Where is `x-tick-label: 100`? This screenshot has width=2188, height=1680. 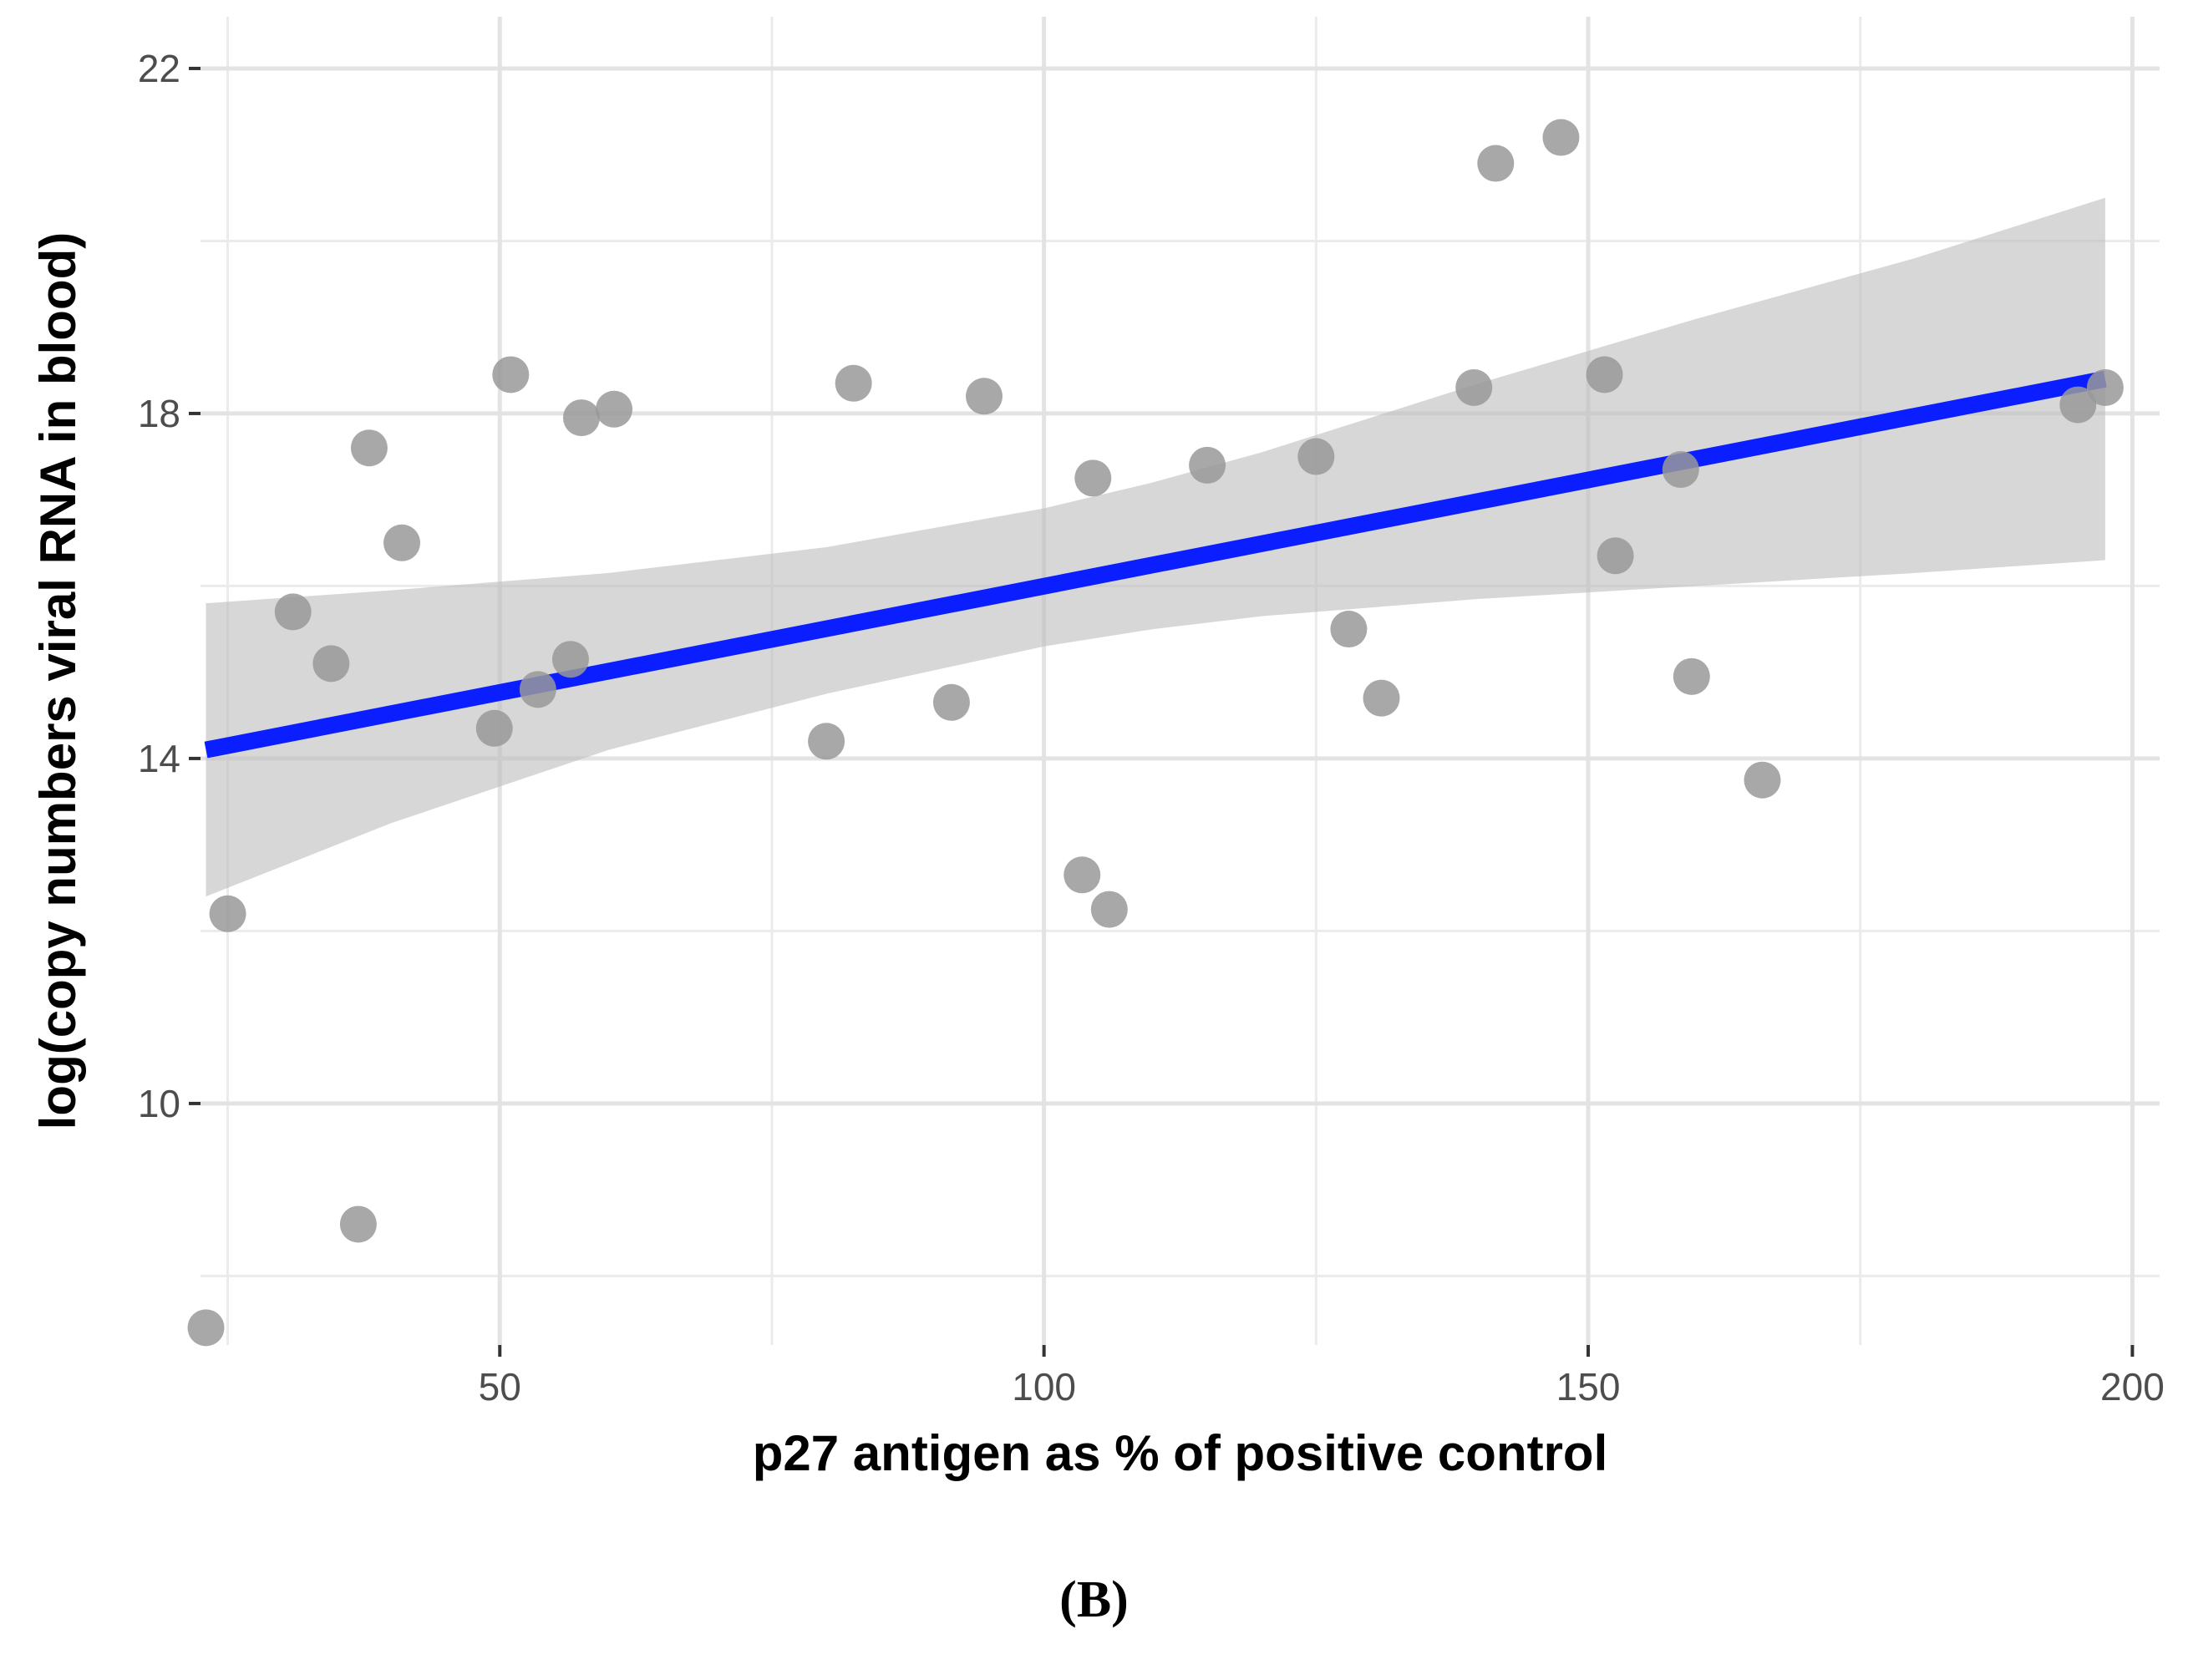 x-tick-label: 100 is located at coordinates (1044, 1386).